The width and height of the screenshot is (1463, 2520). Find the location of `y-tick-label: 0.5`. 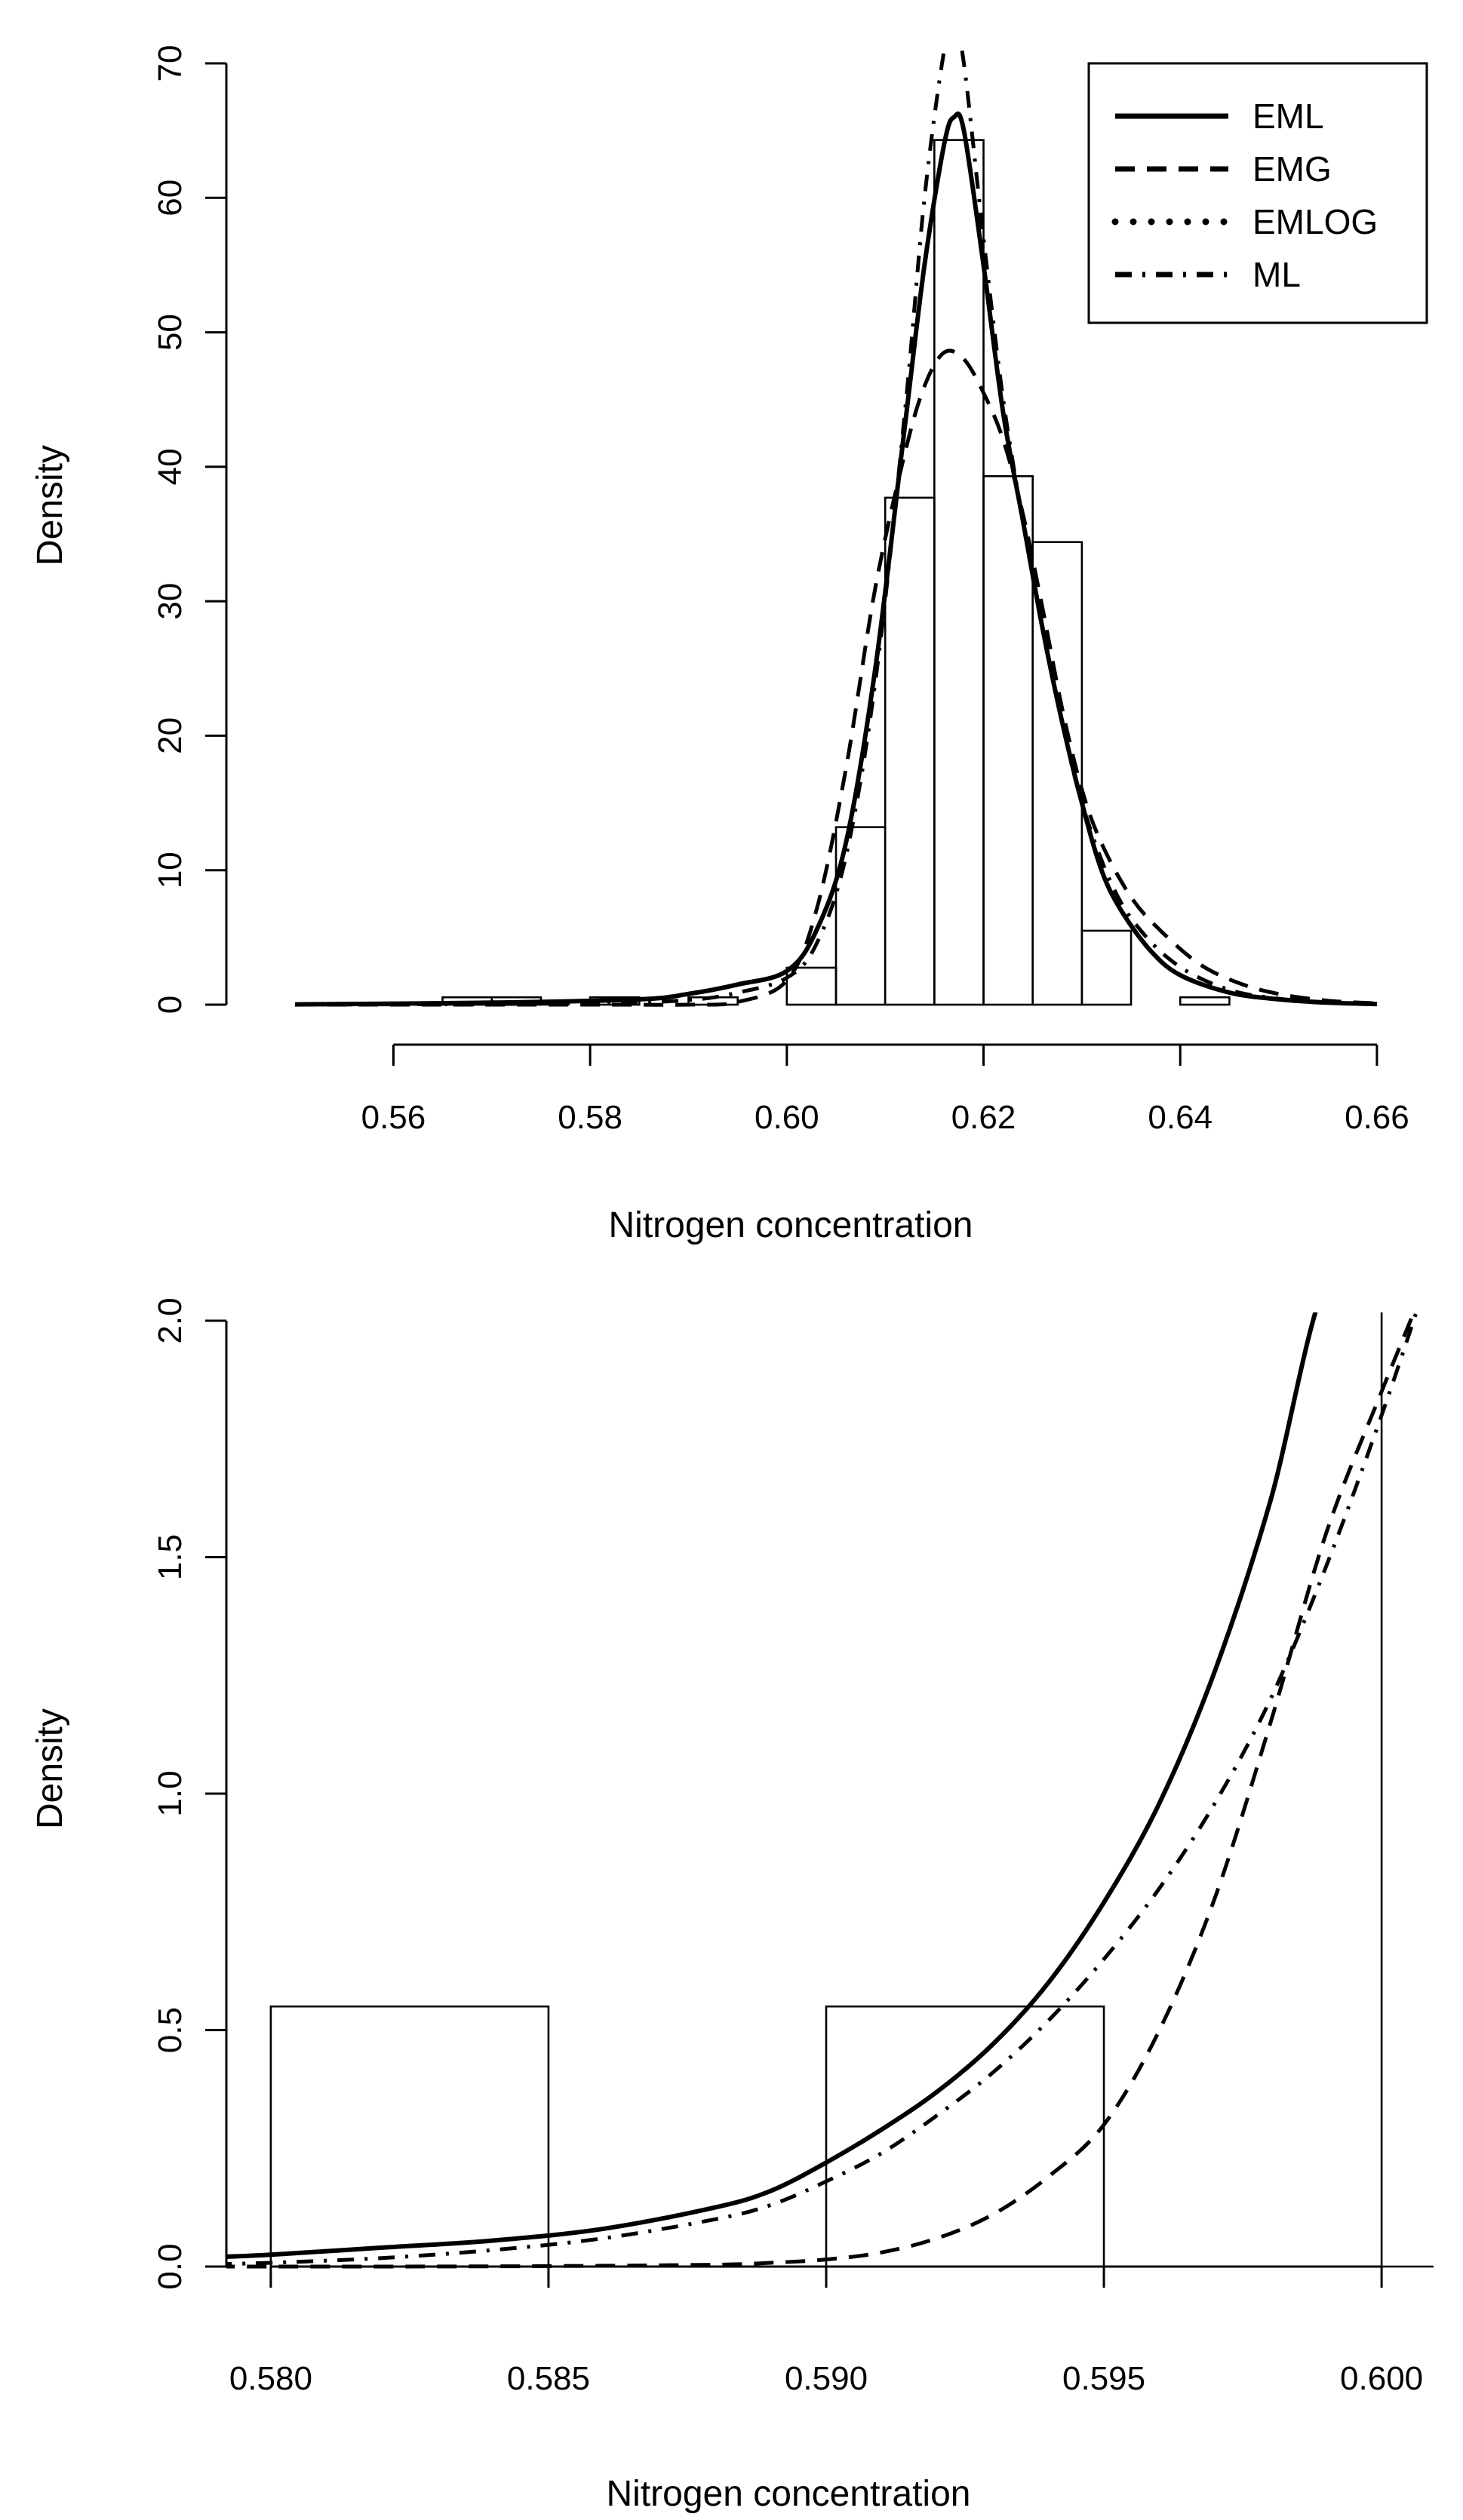

y-tick-label: 0.5 is located at coordinates (170, 2030).